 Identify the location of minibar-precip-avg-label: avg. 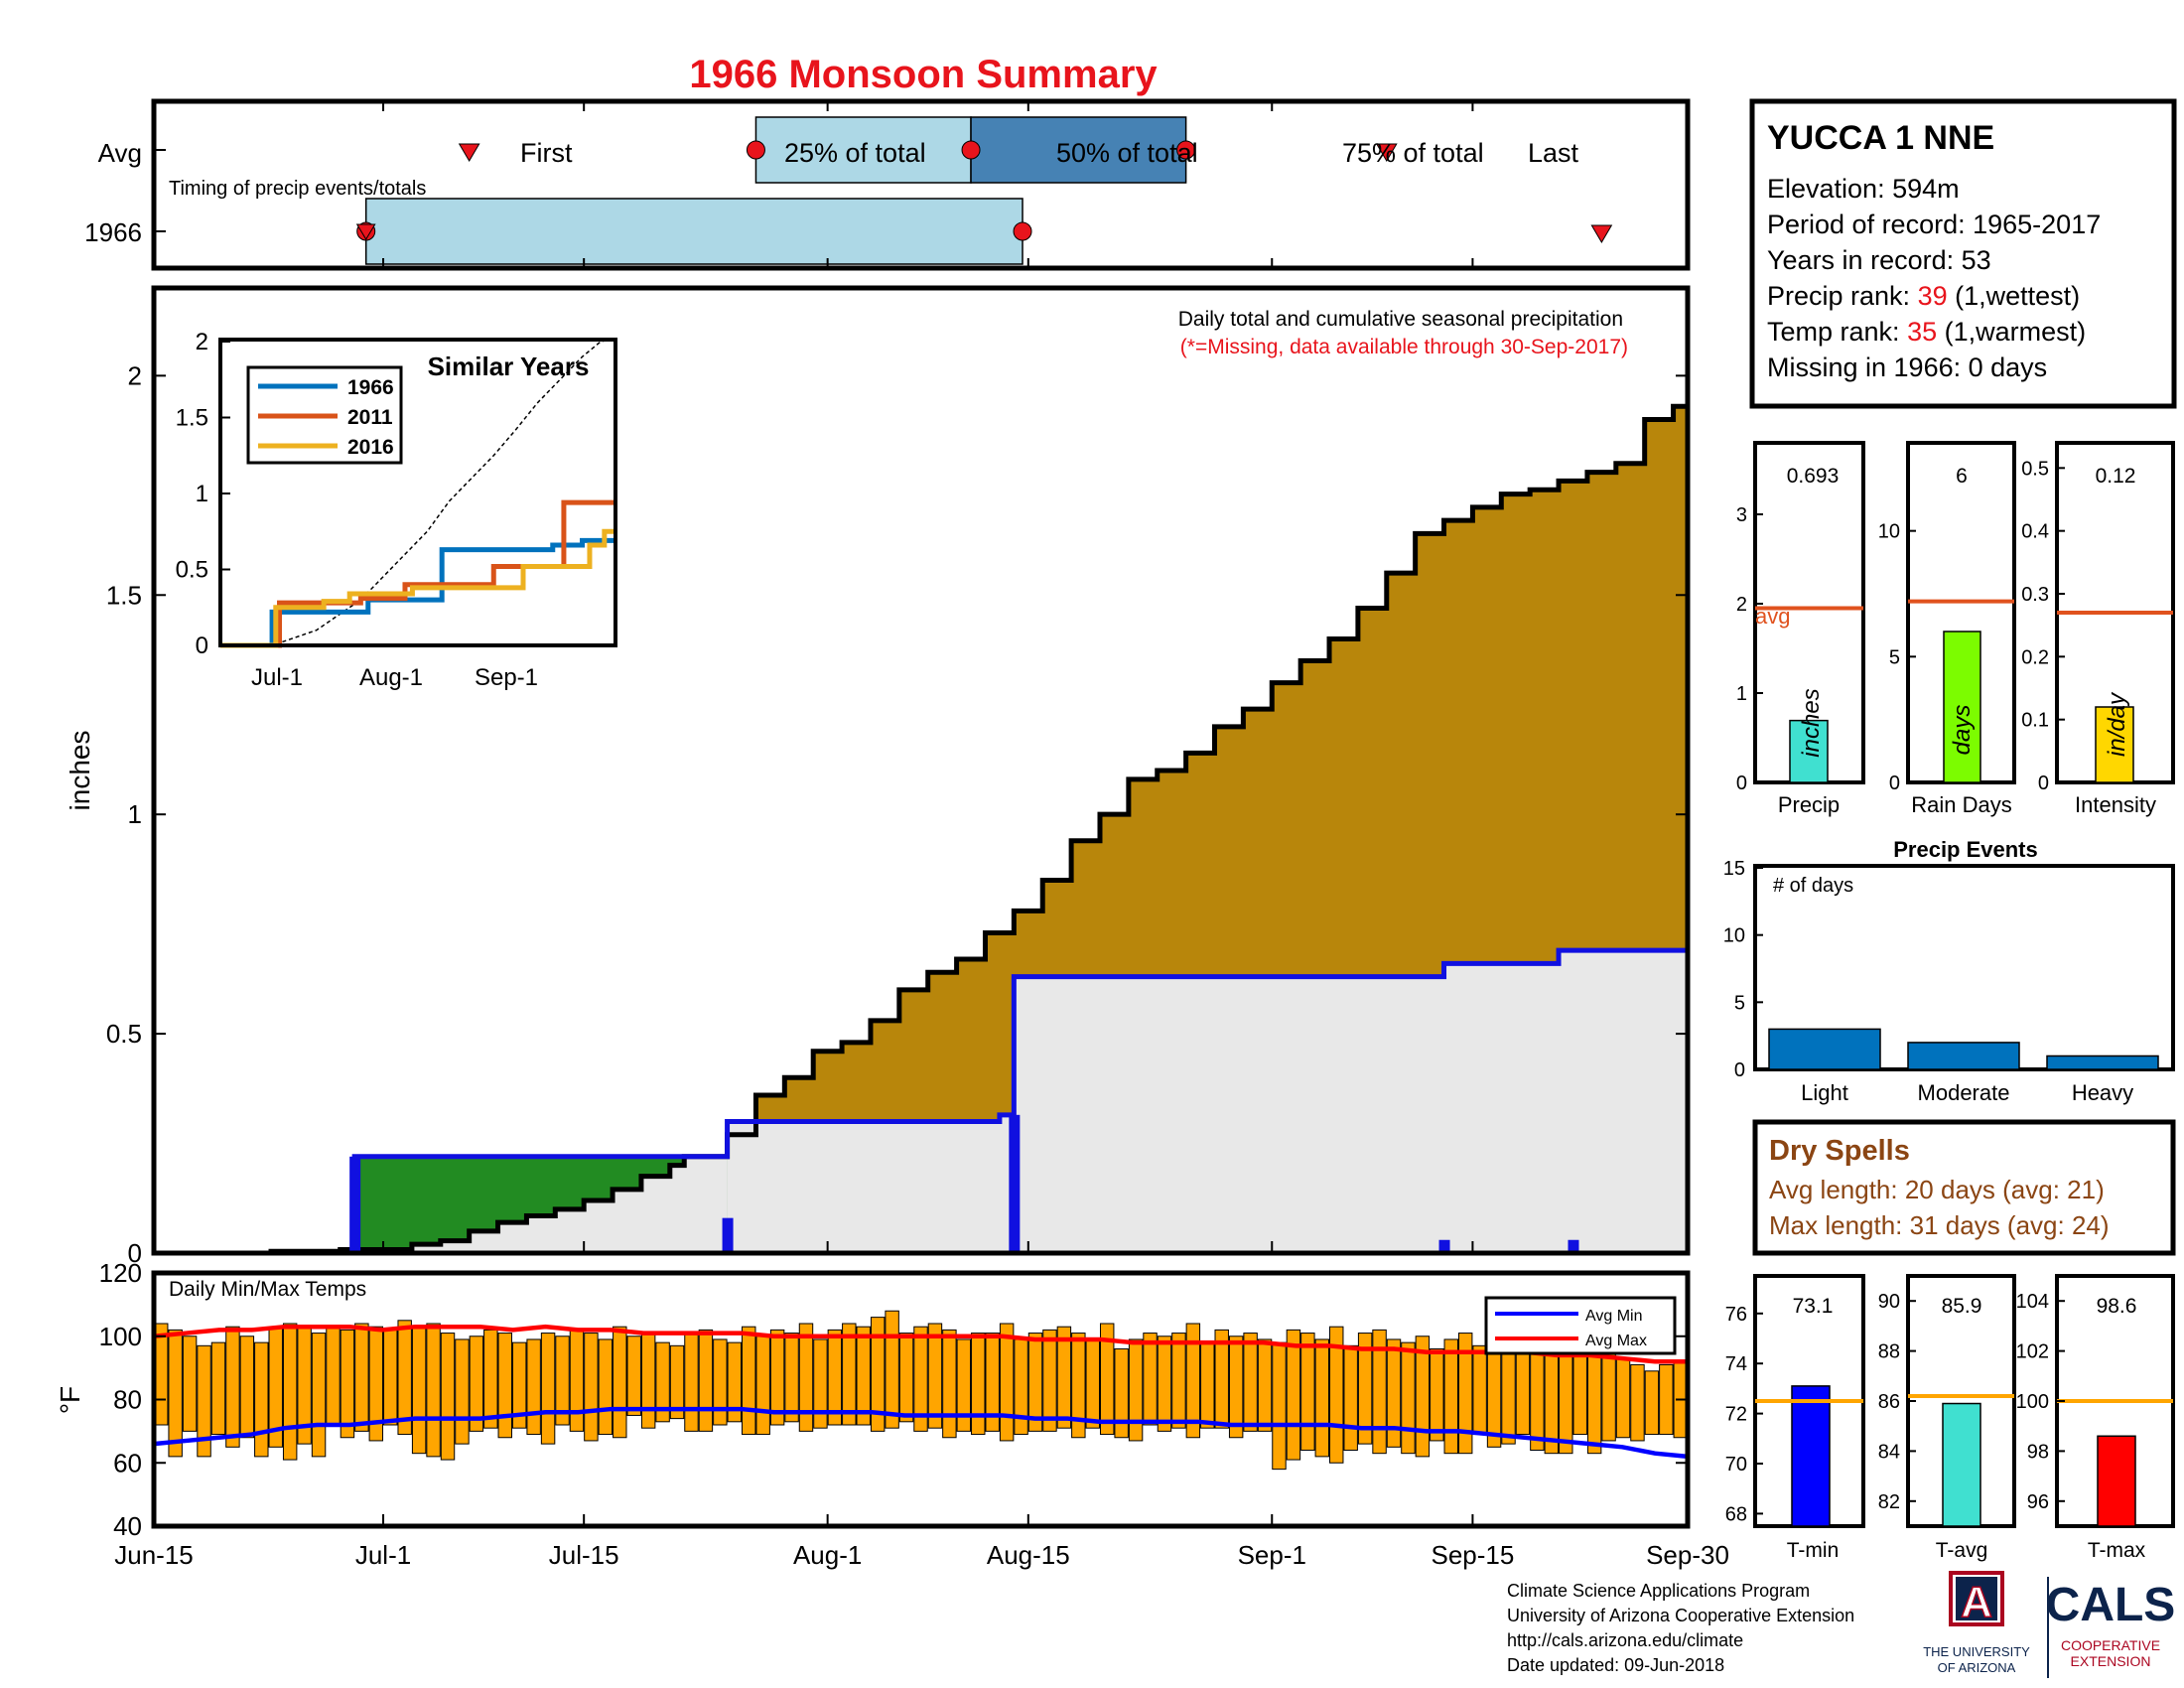
(1772, 616).